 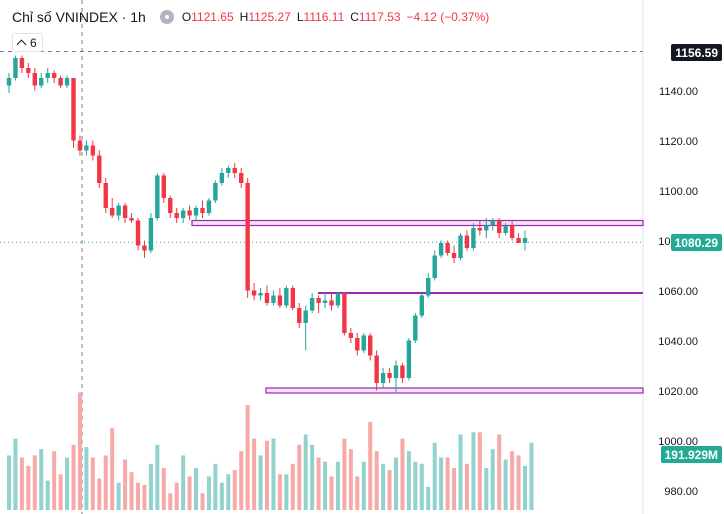 What do you see at coordinates (79, 17) in the screenshot?
I see `symbol-title: Chỉ số VNINDEX · 1h` at bounding box center [79, 17].